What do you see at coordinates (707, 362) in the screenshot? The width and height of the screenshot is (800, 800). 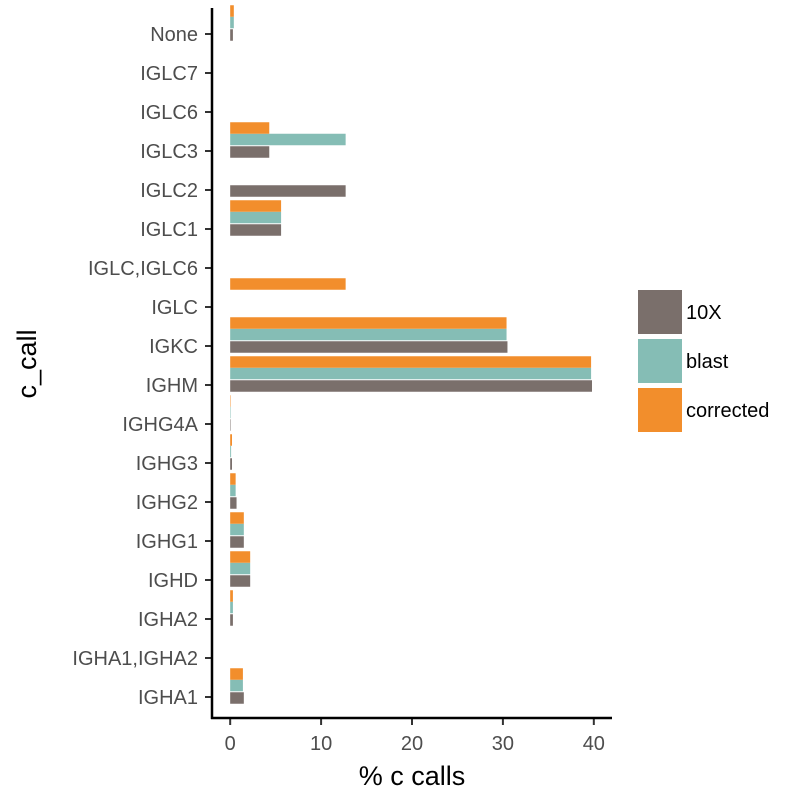 I see `legend-label-blast: blast` at bounding box center [707, 362].